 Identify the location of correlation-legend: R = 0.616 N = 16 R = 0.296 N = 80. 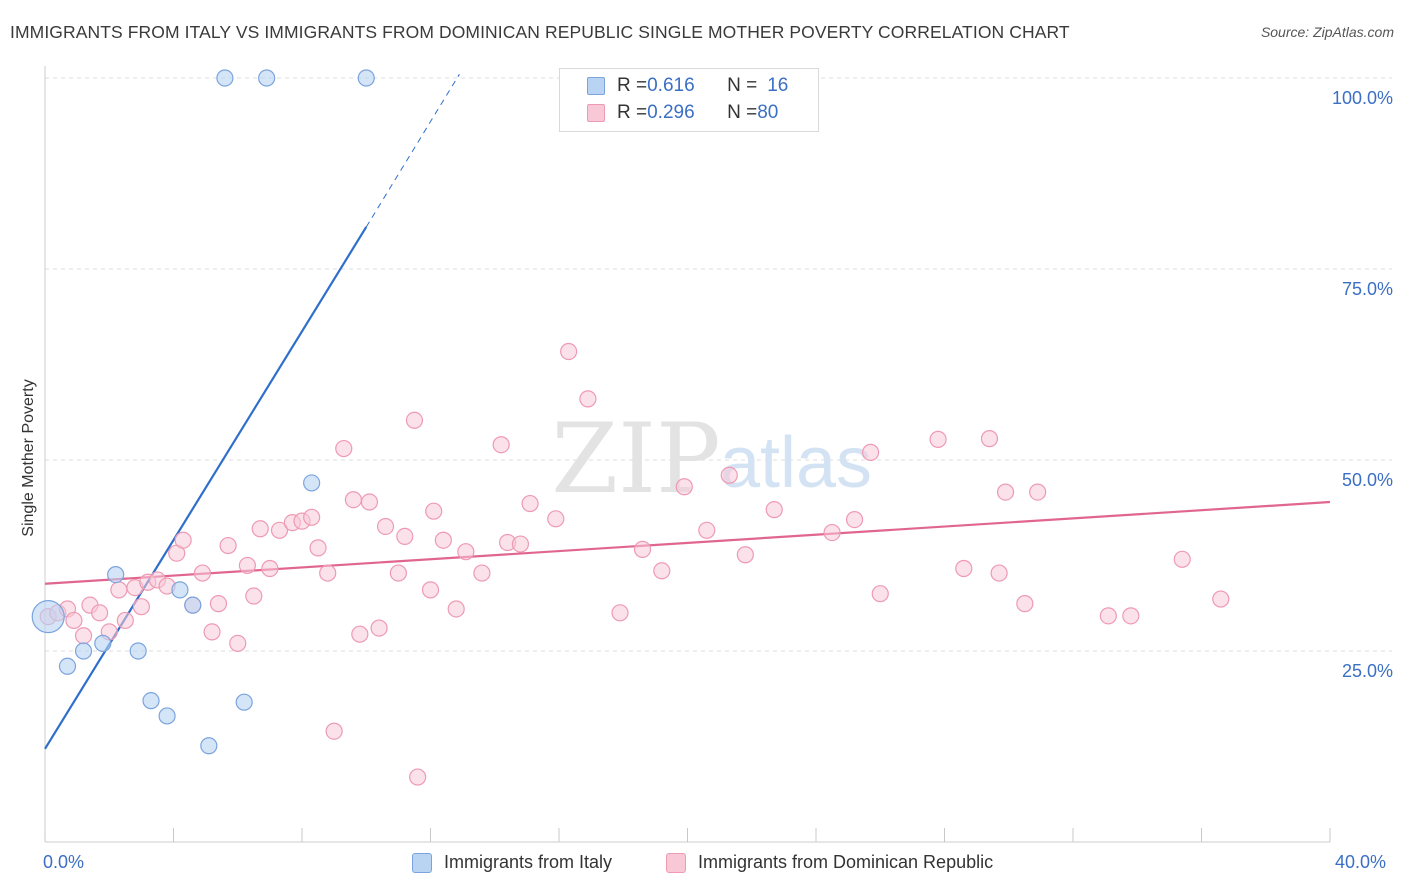
(689, 100).